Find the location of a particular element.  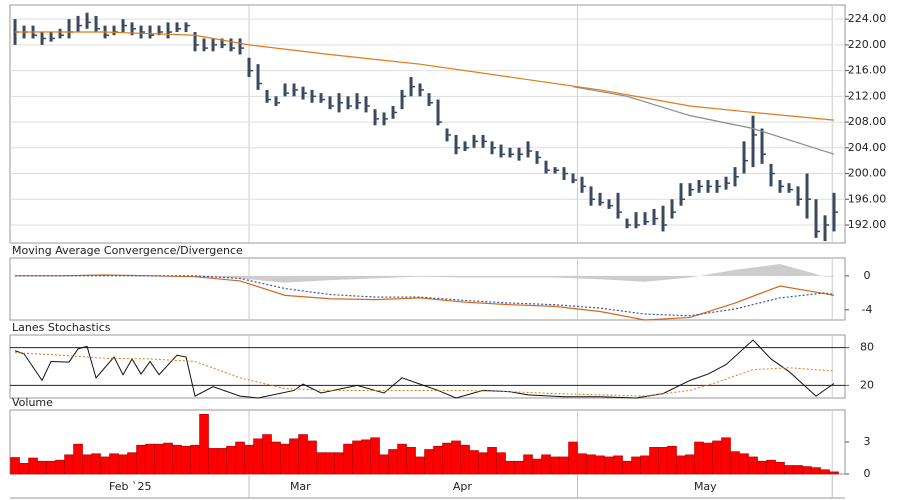

y-tick-label: 192.00 is located at coordinates (867, 224).